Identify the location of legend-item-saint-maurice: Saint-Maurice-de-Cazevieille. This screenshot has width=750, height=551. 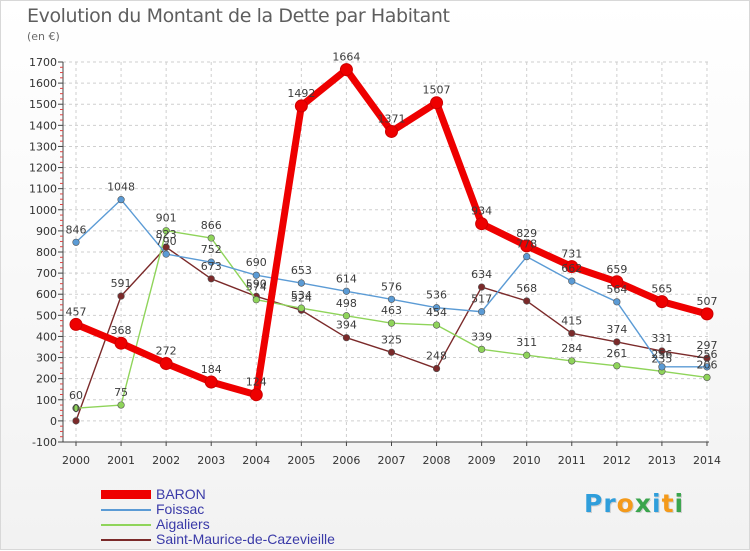
(261, 539).